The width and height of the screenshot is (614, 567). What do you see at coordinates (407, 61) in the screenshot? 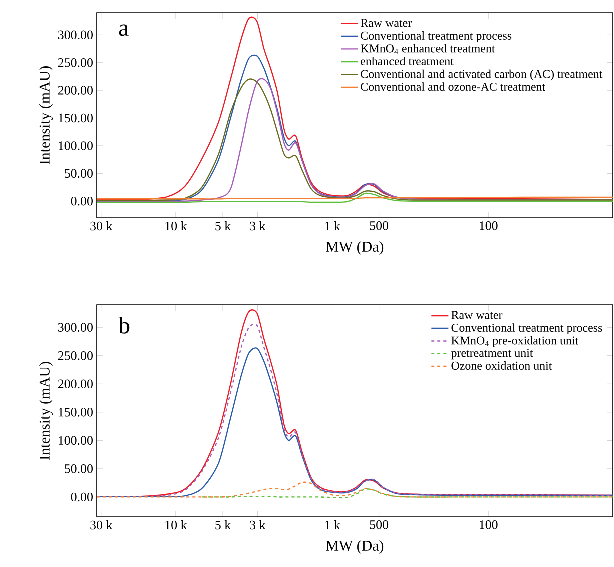
I see `legend-label: enhanced treatment` at bounding box center [407, 61].